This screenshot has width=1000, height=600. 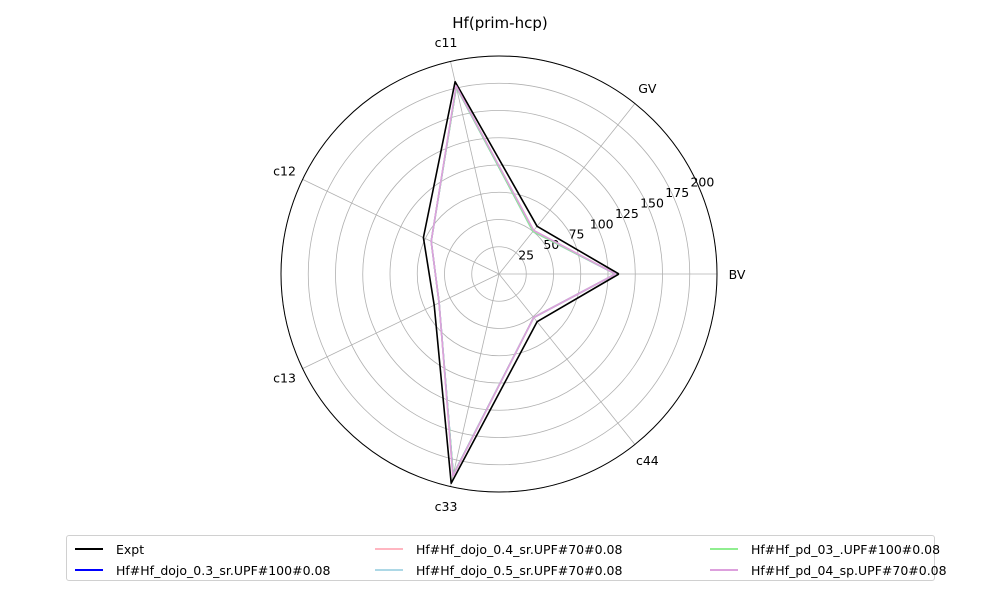 What do you see at coordinates (602, 223) in the screenshot?
I see `tick-label-100: 100` at bounding box center [602, 223].